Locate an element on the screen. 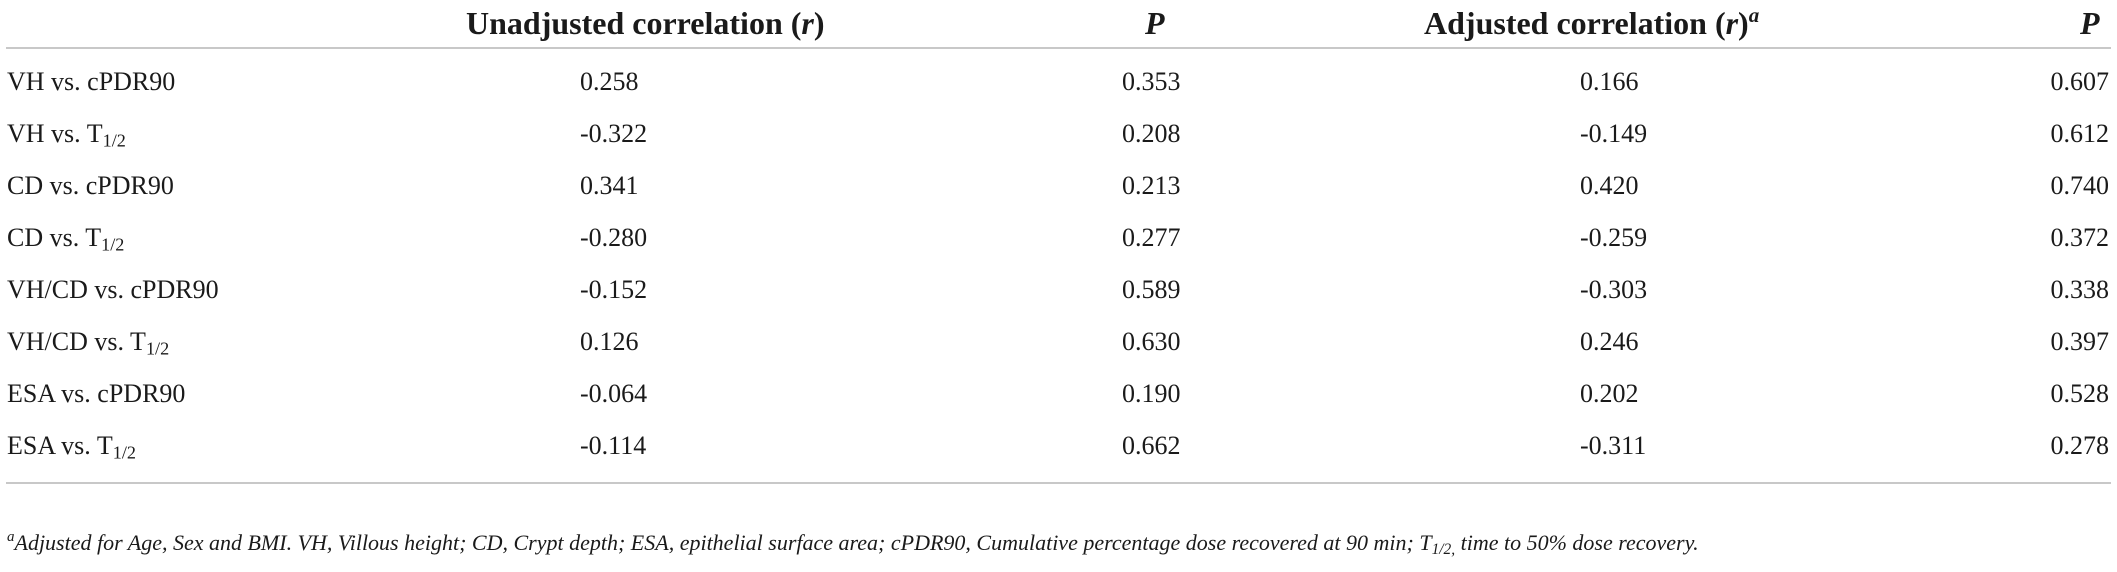 The height and width of the screenshot is (572, 2117). table-row: ESA vs. T1/2 -0.114 0.662 -0.311 0.278 is located at coordinates (1058, 446).